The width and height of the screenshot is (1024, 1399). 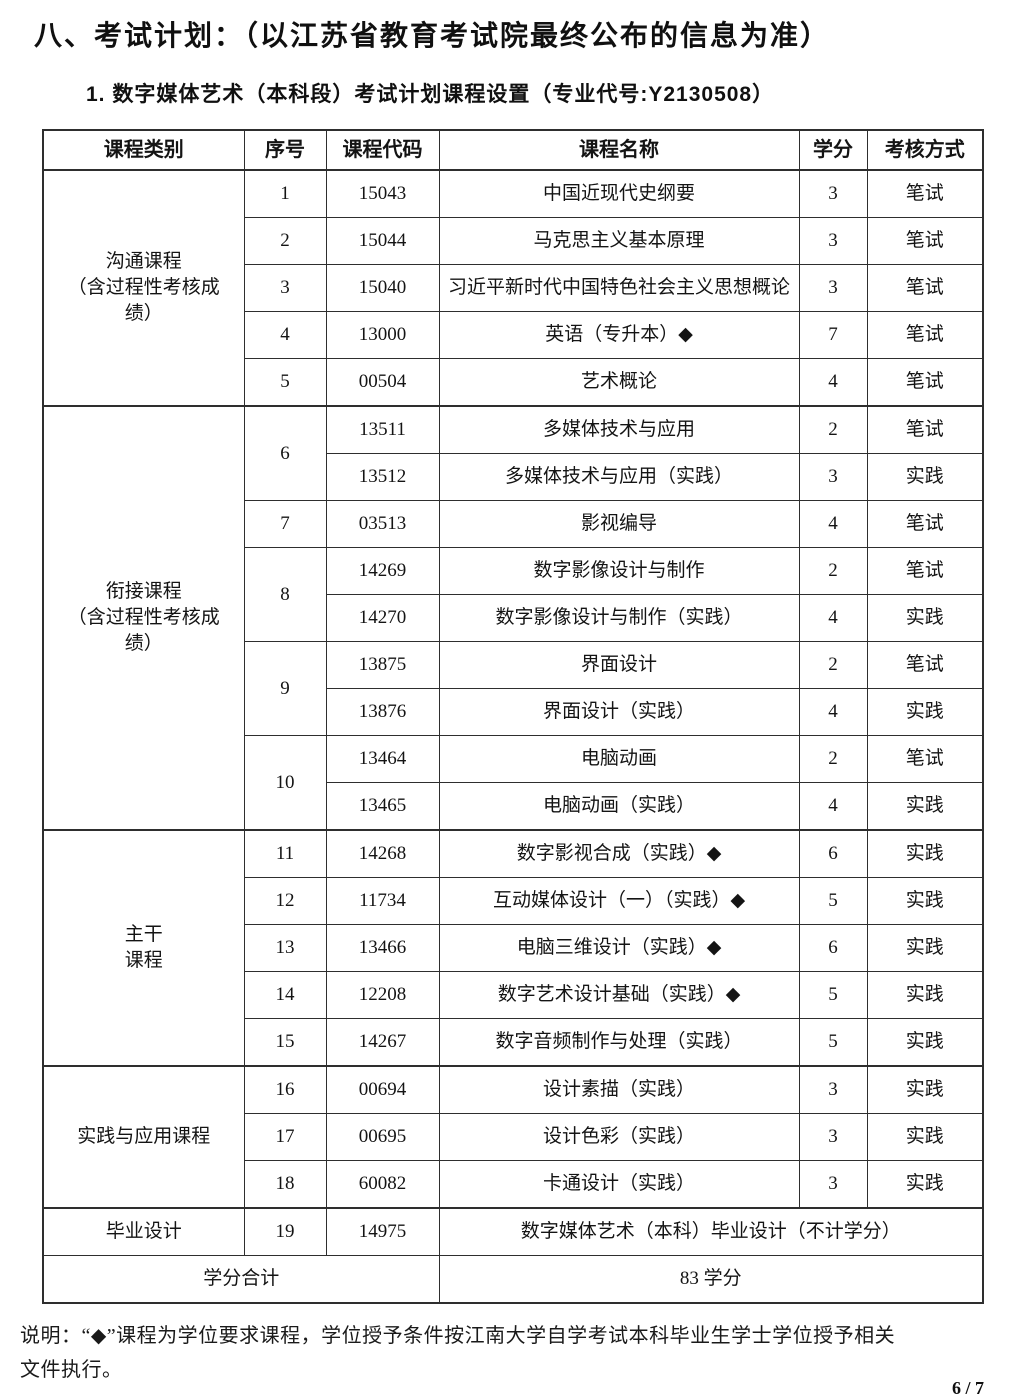 I want to click on name-cell: 马克思主义基本原理, so click(x=619, y=241).